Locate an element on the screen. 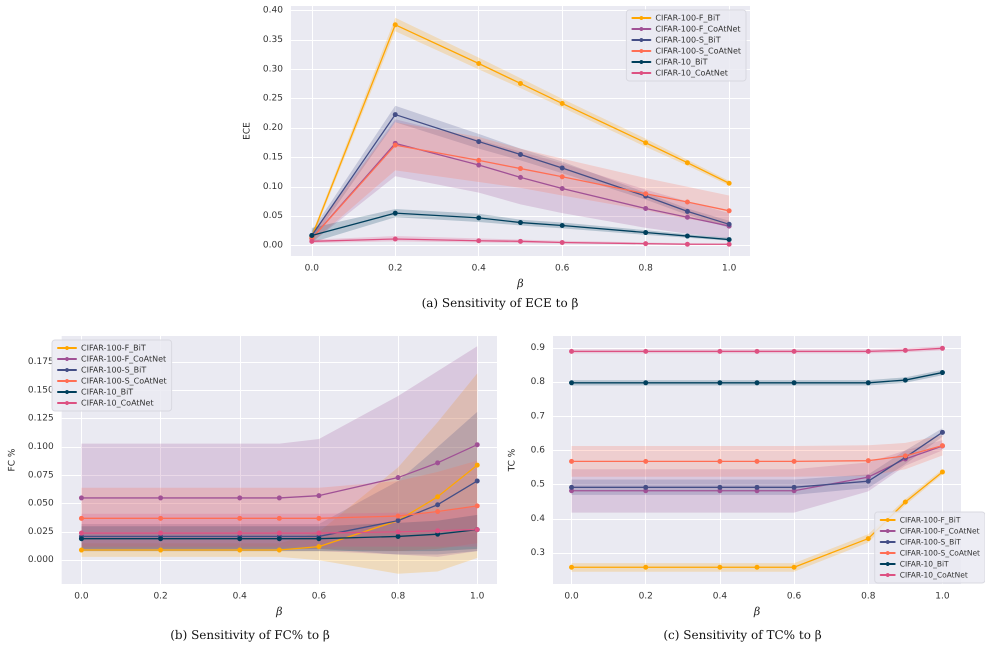 The height and width of the screenshot is (650, 985). y-axis-title: TC % is located at coordinates (513, 460).